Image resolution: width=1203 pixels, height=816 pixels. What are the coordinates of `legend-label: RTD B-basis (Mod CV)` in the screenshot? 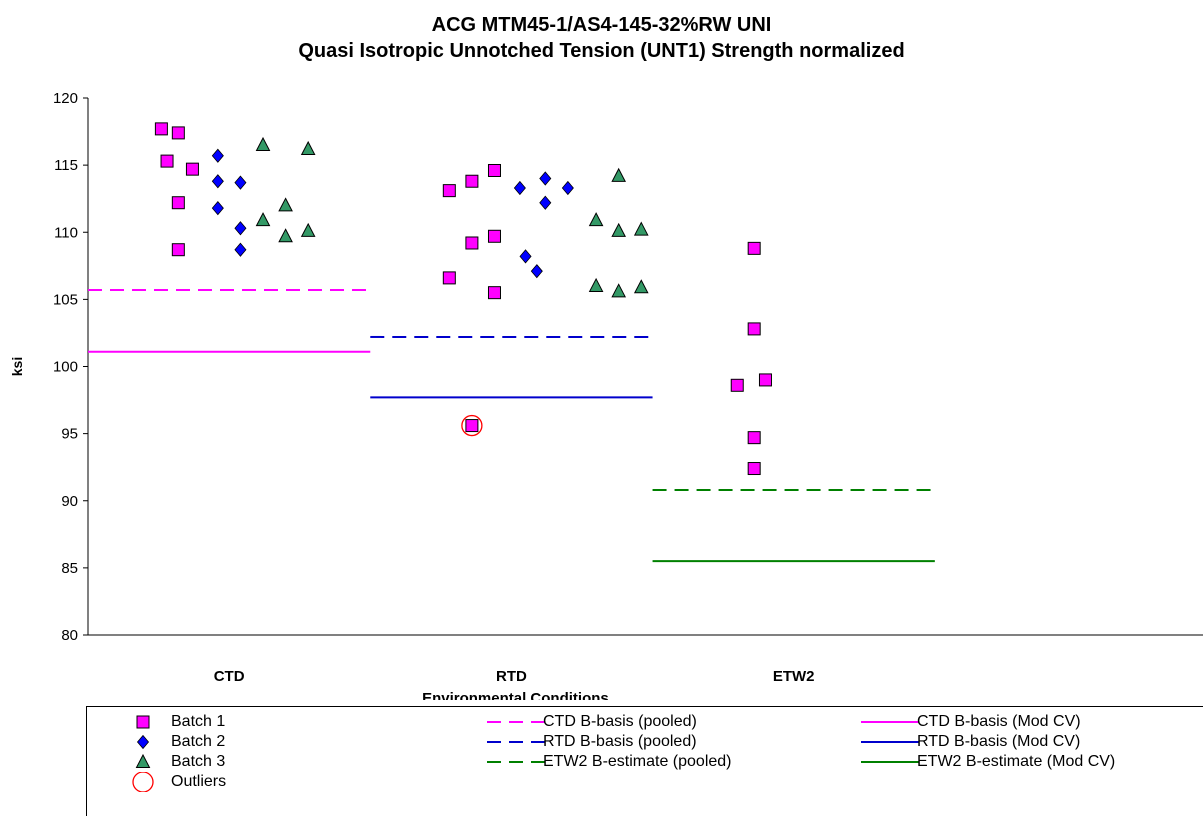 It's located at (999, 741).